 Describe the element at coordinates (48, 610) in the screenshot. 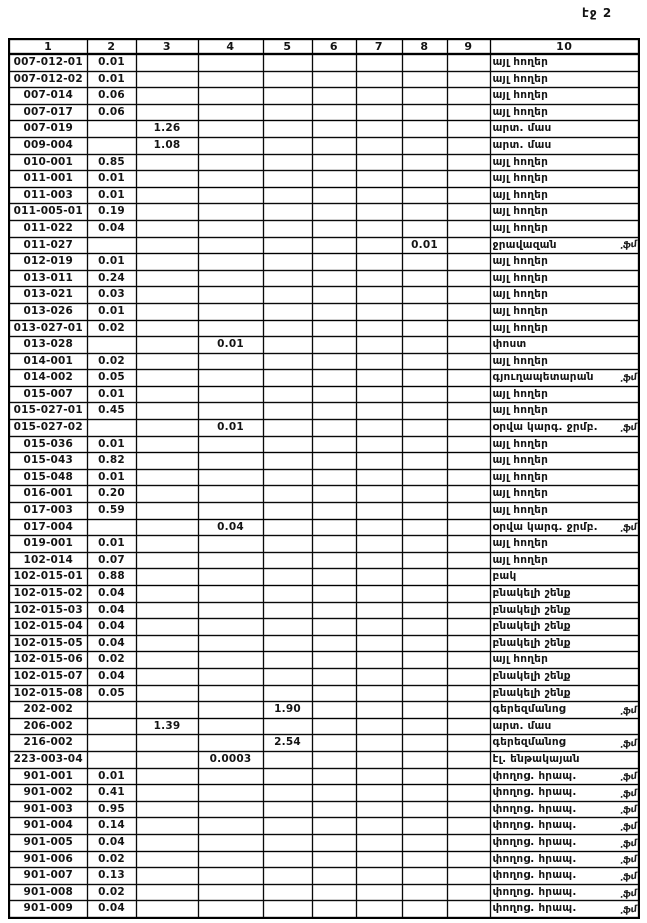

I see `parcel-code: 102-015-03` at that location.